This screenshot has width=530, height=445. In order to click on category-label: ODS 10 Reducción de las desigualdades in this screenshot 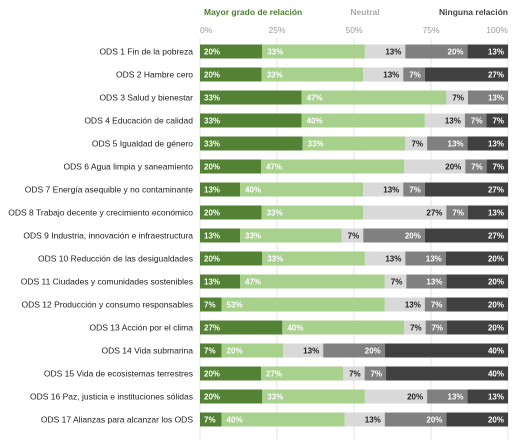, I will do `click(115, 259)`.